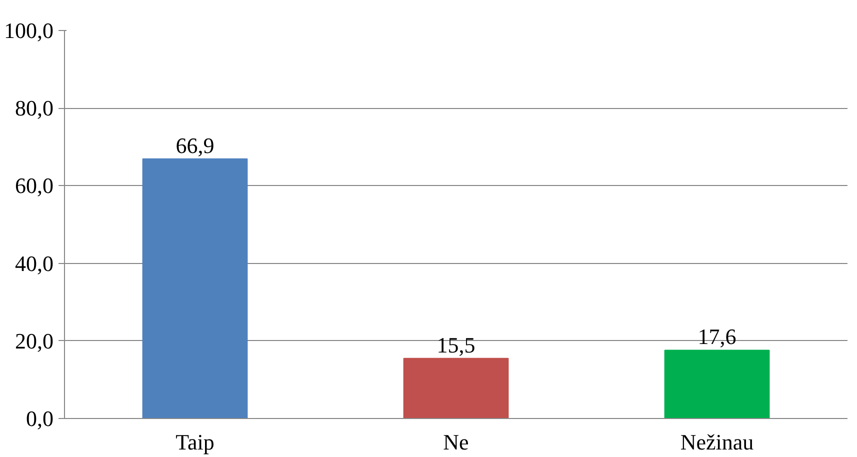 Image resolution: width=857 pixels, height=457 pixels. Describe the element at coordinates (40, 418) in the screenshot. I see `y-tick-label: 0,0` at that location.